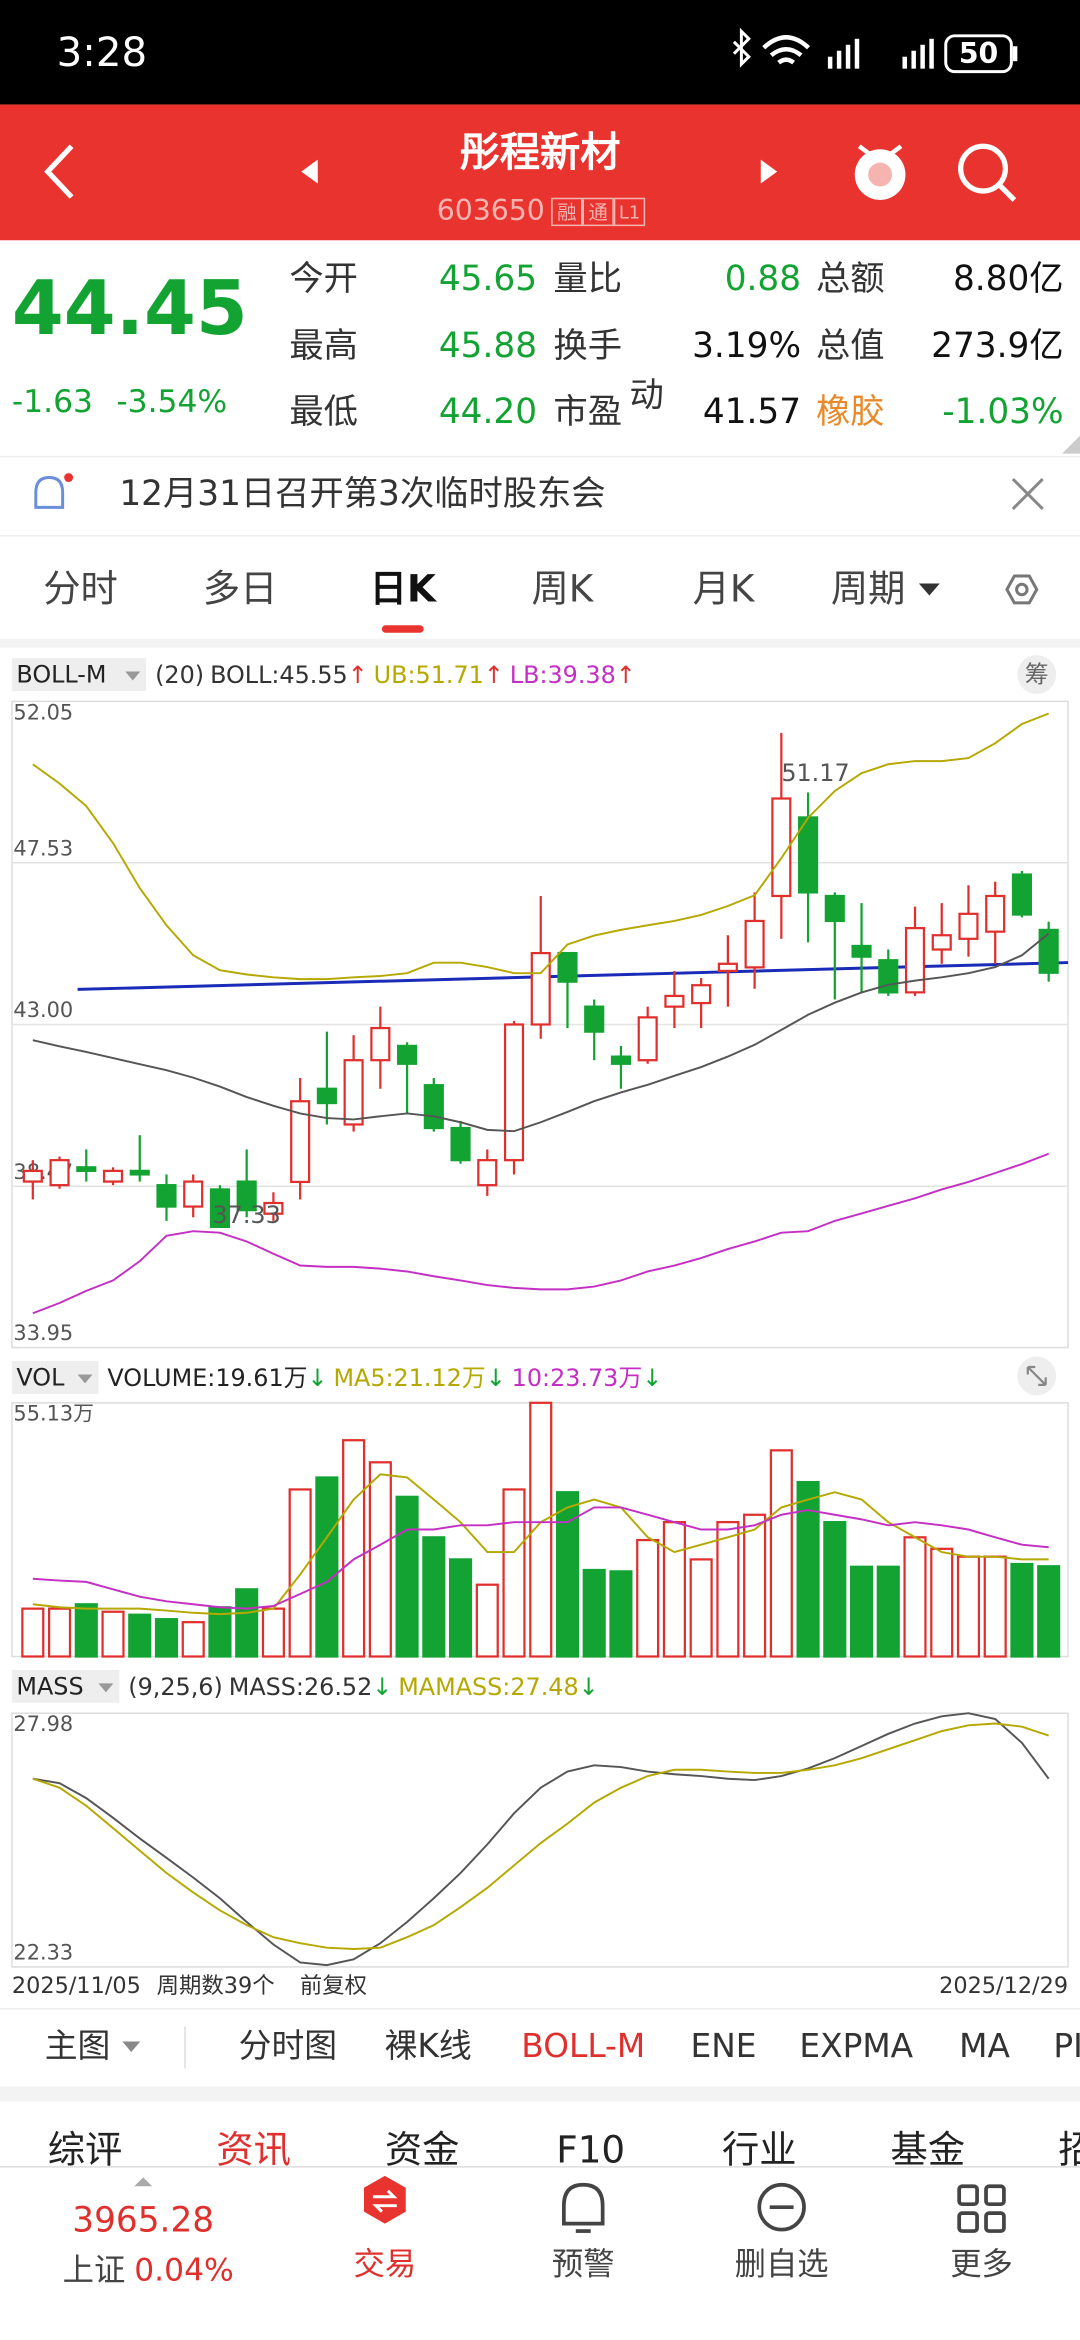  What do you see at coordinates (587, 346) in the screenshot?
I see `stat-label: 换手` at bounding box center [587, 346].